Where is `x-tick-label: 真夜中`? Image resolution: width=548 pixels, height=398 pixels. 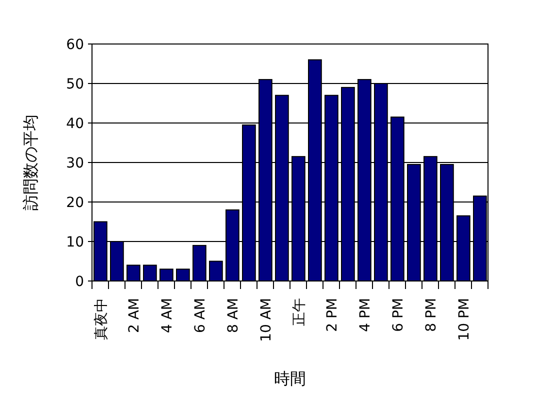 x-tick-label: 真夜中 is located at coordinates (101, 319).